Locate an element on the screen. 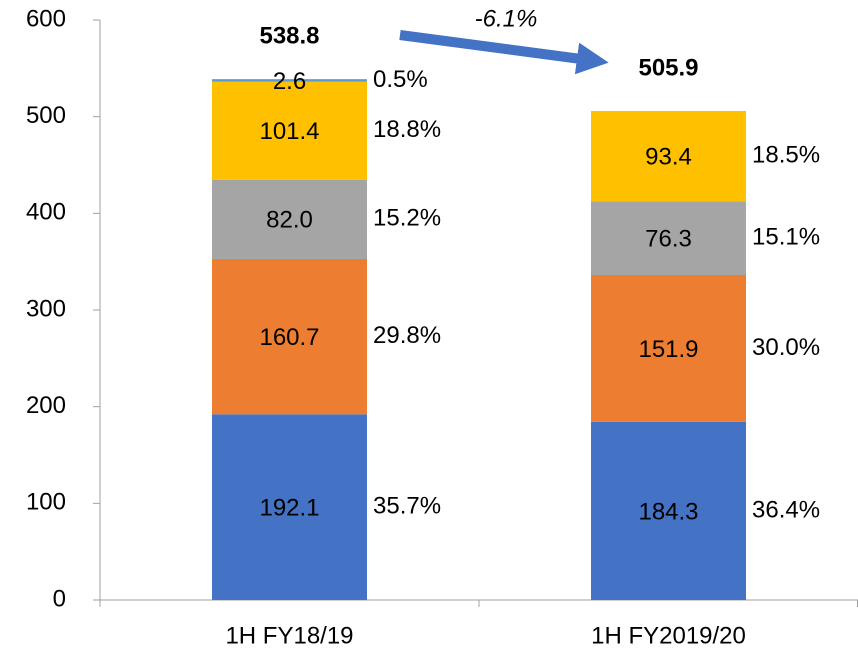 This screenshot has height=651, width=858. change-annotation: -6.1% is located at coordinates (506, 18).